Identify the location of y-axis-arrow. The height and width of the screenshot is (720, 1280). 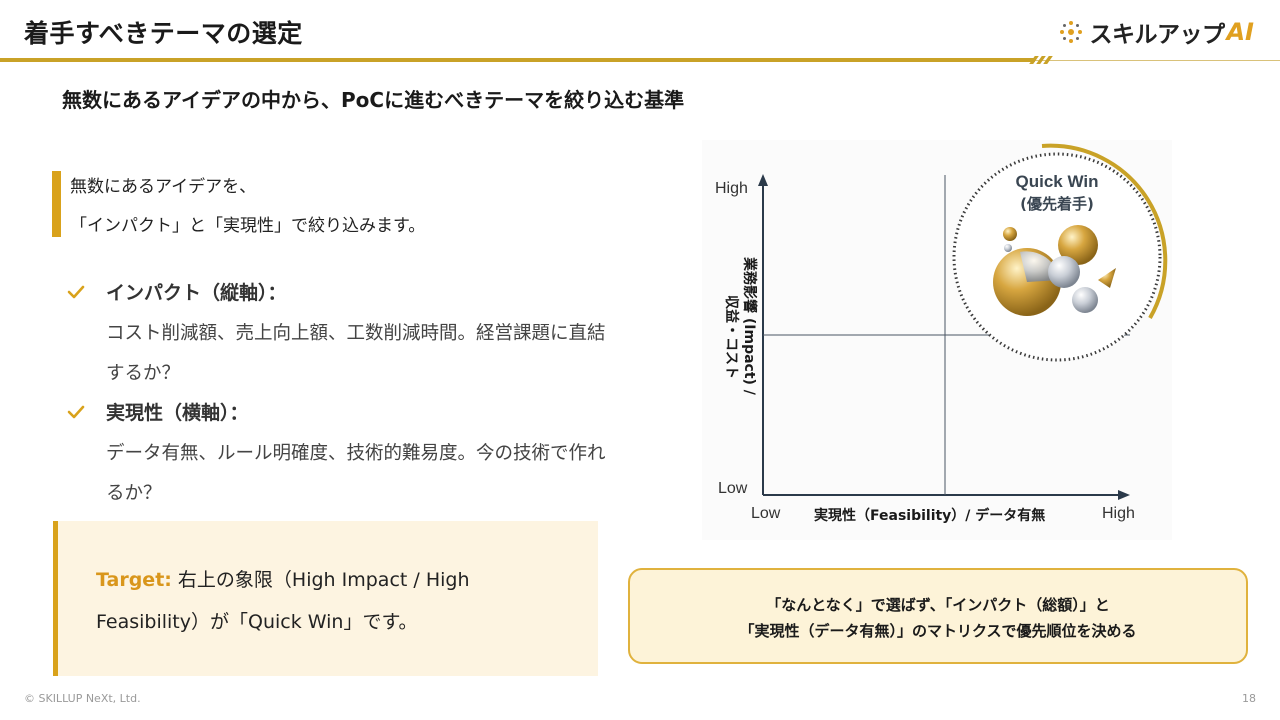
(763, 180).